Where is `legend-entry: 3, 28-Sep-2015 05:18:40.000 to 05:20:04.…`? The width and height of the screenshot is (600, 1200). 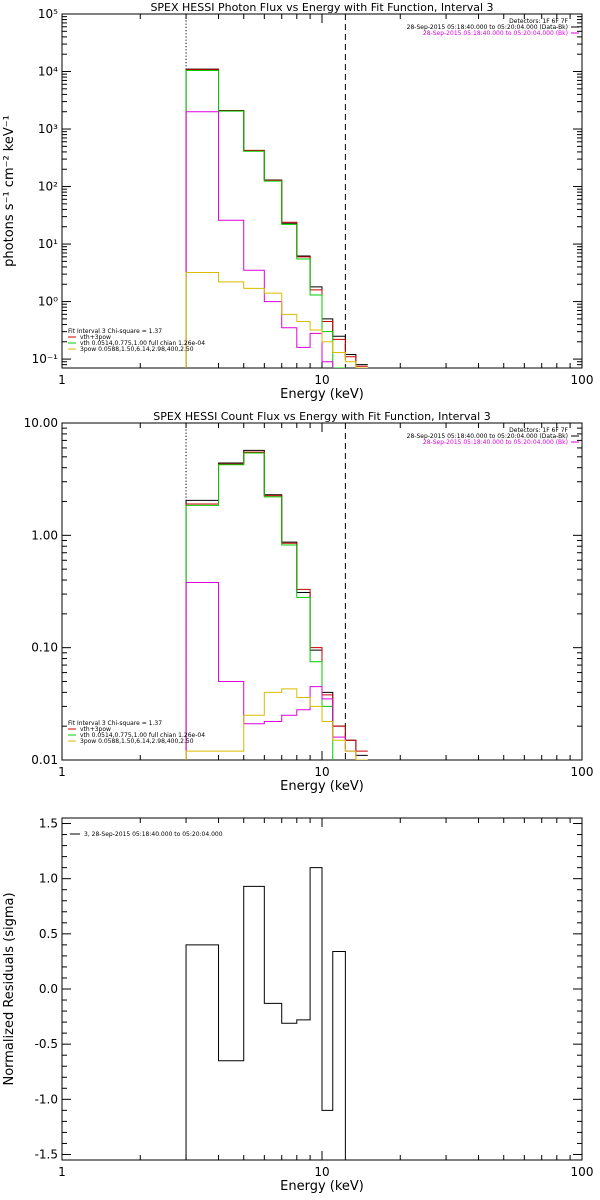 legend-entry: 3, 28-Sep-2015 05:18:40.000 to 05:20:04.… is located at coordinates (153, 834).